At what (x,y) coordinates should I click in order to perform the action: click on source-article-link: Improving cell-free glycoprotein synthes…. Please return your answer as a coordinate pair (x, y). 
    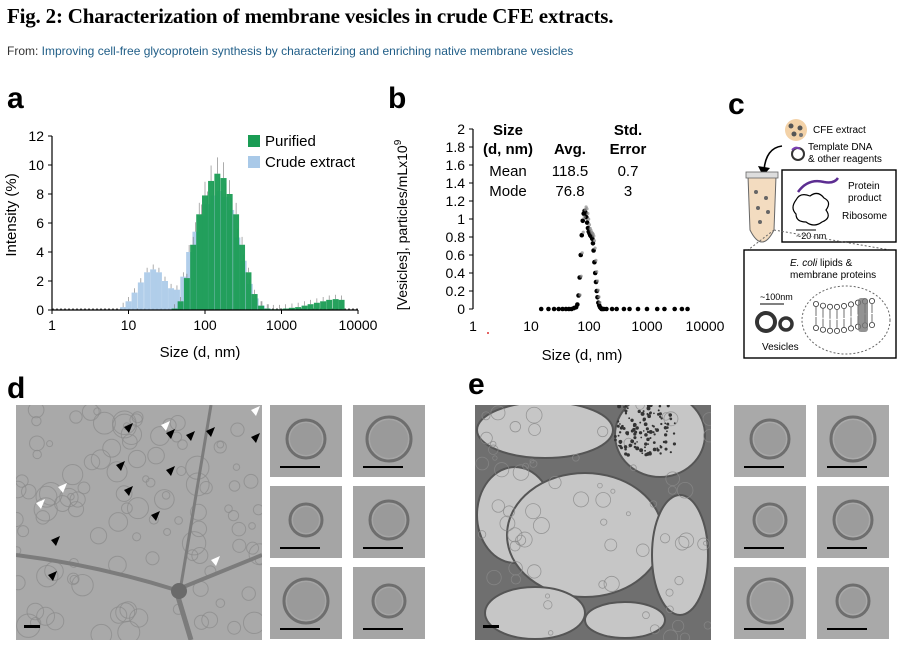
    Looking at the image, I should click on (307, 51).